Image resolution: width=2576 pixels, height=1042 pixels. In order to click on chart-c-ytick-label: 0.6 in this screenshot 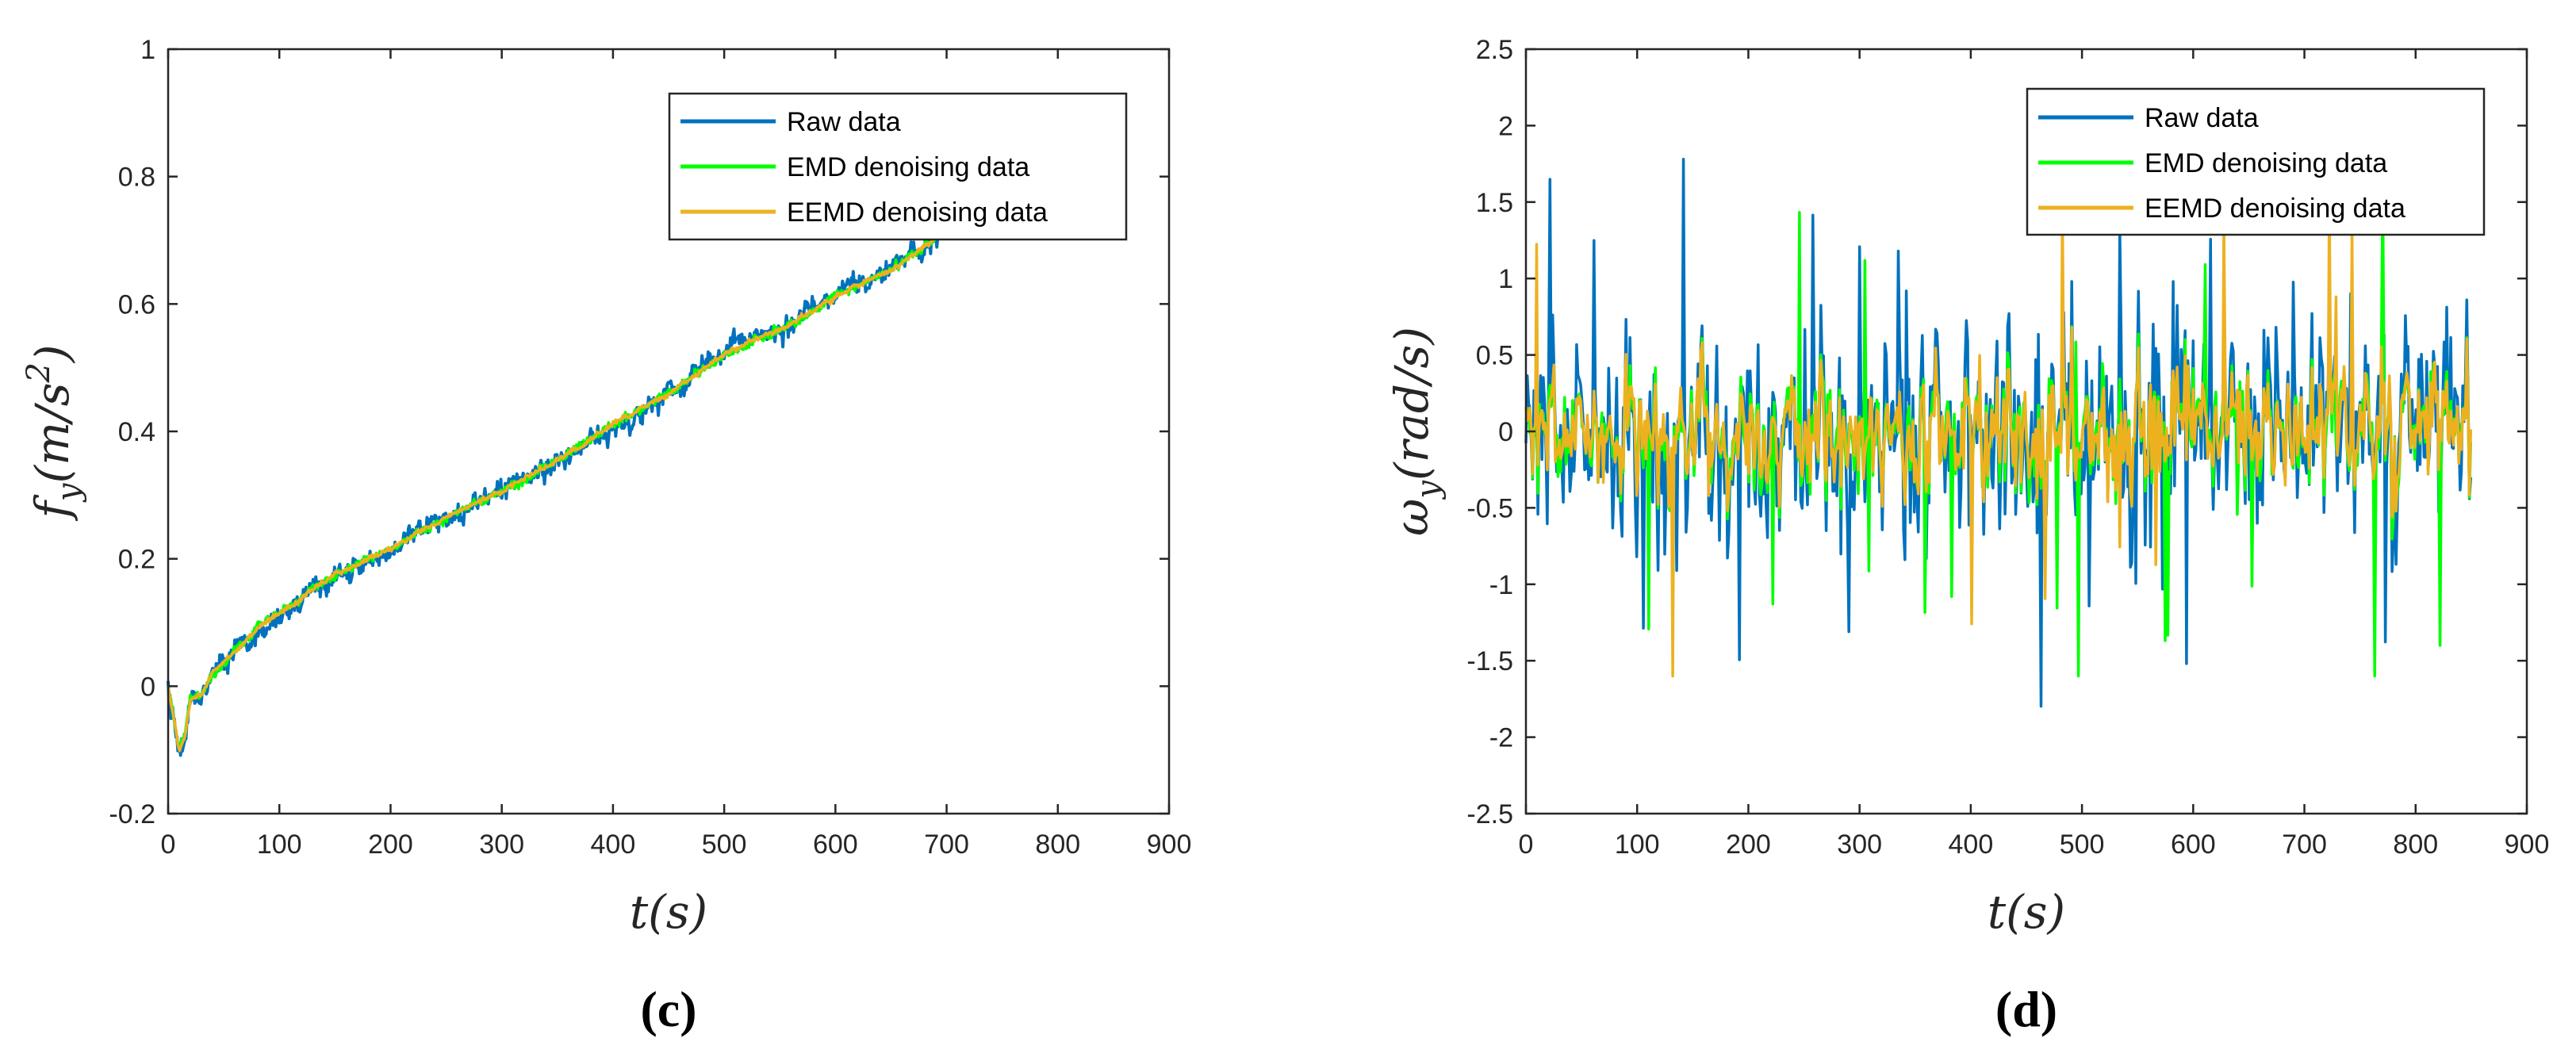, I will do `click(136, 304)`.